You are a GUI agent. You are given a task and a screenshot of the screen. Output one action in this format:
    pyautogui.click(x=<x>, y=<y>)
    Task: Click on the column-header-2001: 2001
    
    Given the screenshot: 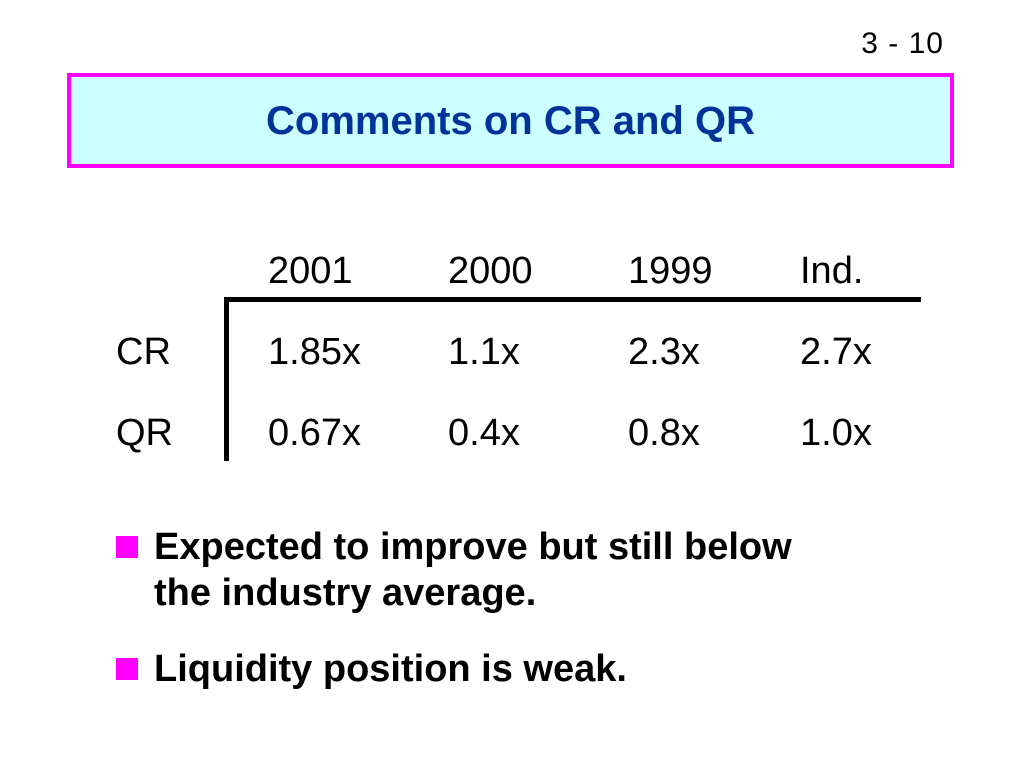 What is the action you would take?
    pyautogui.click(x=310, y=271)
    